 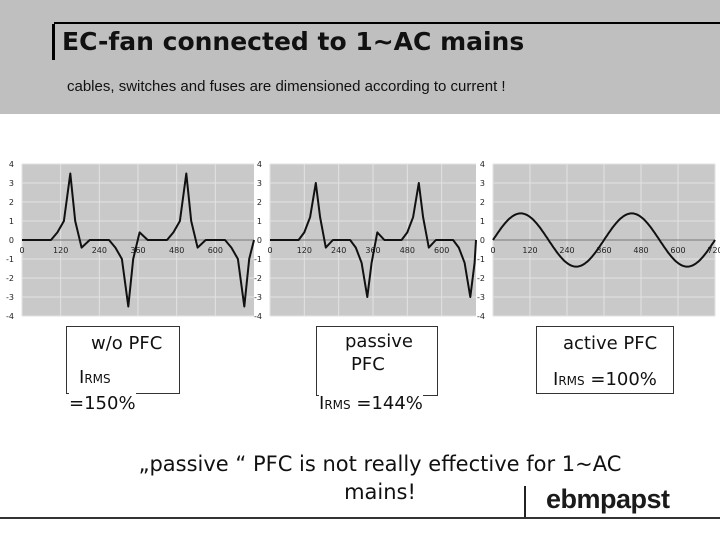 I want to click on title-rule, so click(x=387, y=23).